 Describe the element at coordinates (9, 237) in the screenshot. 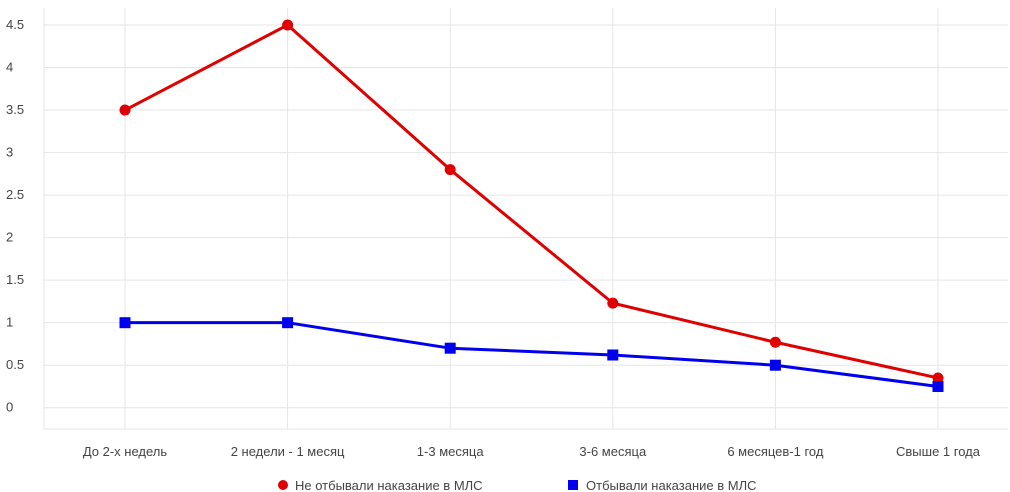

I see `y-tick-label: 2` at that location.